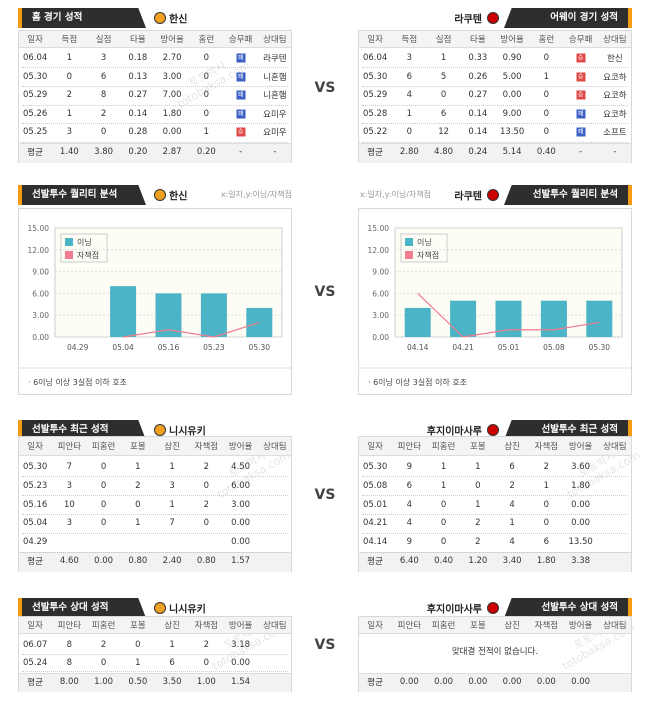 The width and height of the screenshot is (650, 706). What do you see at coordinates (478, 95) in the screenshot?
I see `table-cell: 0.27` at bounding box center [478, 95].